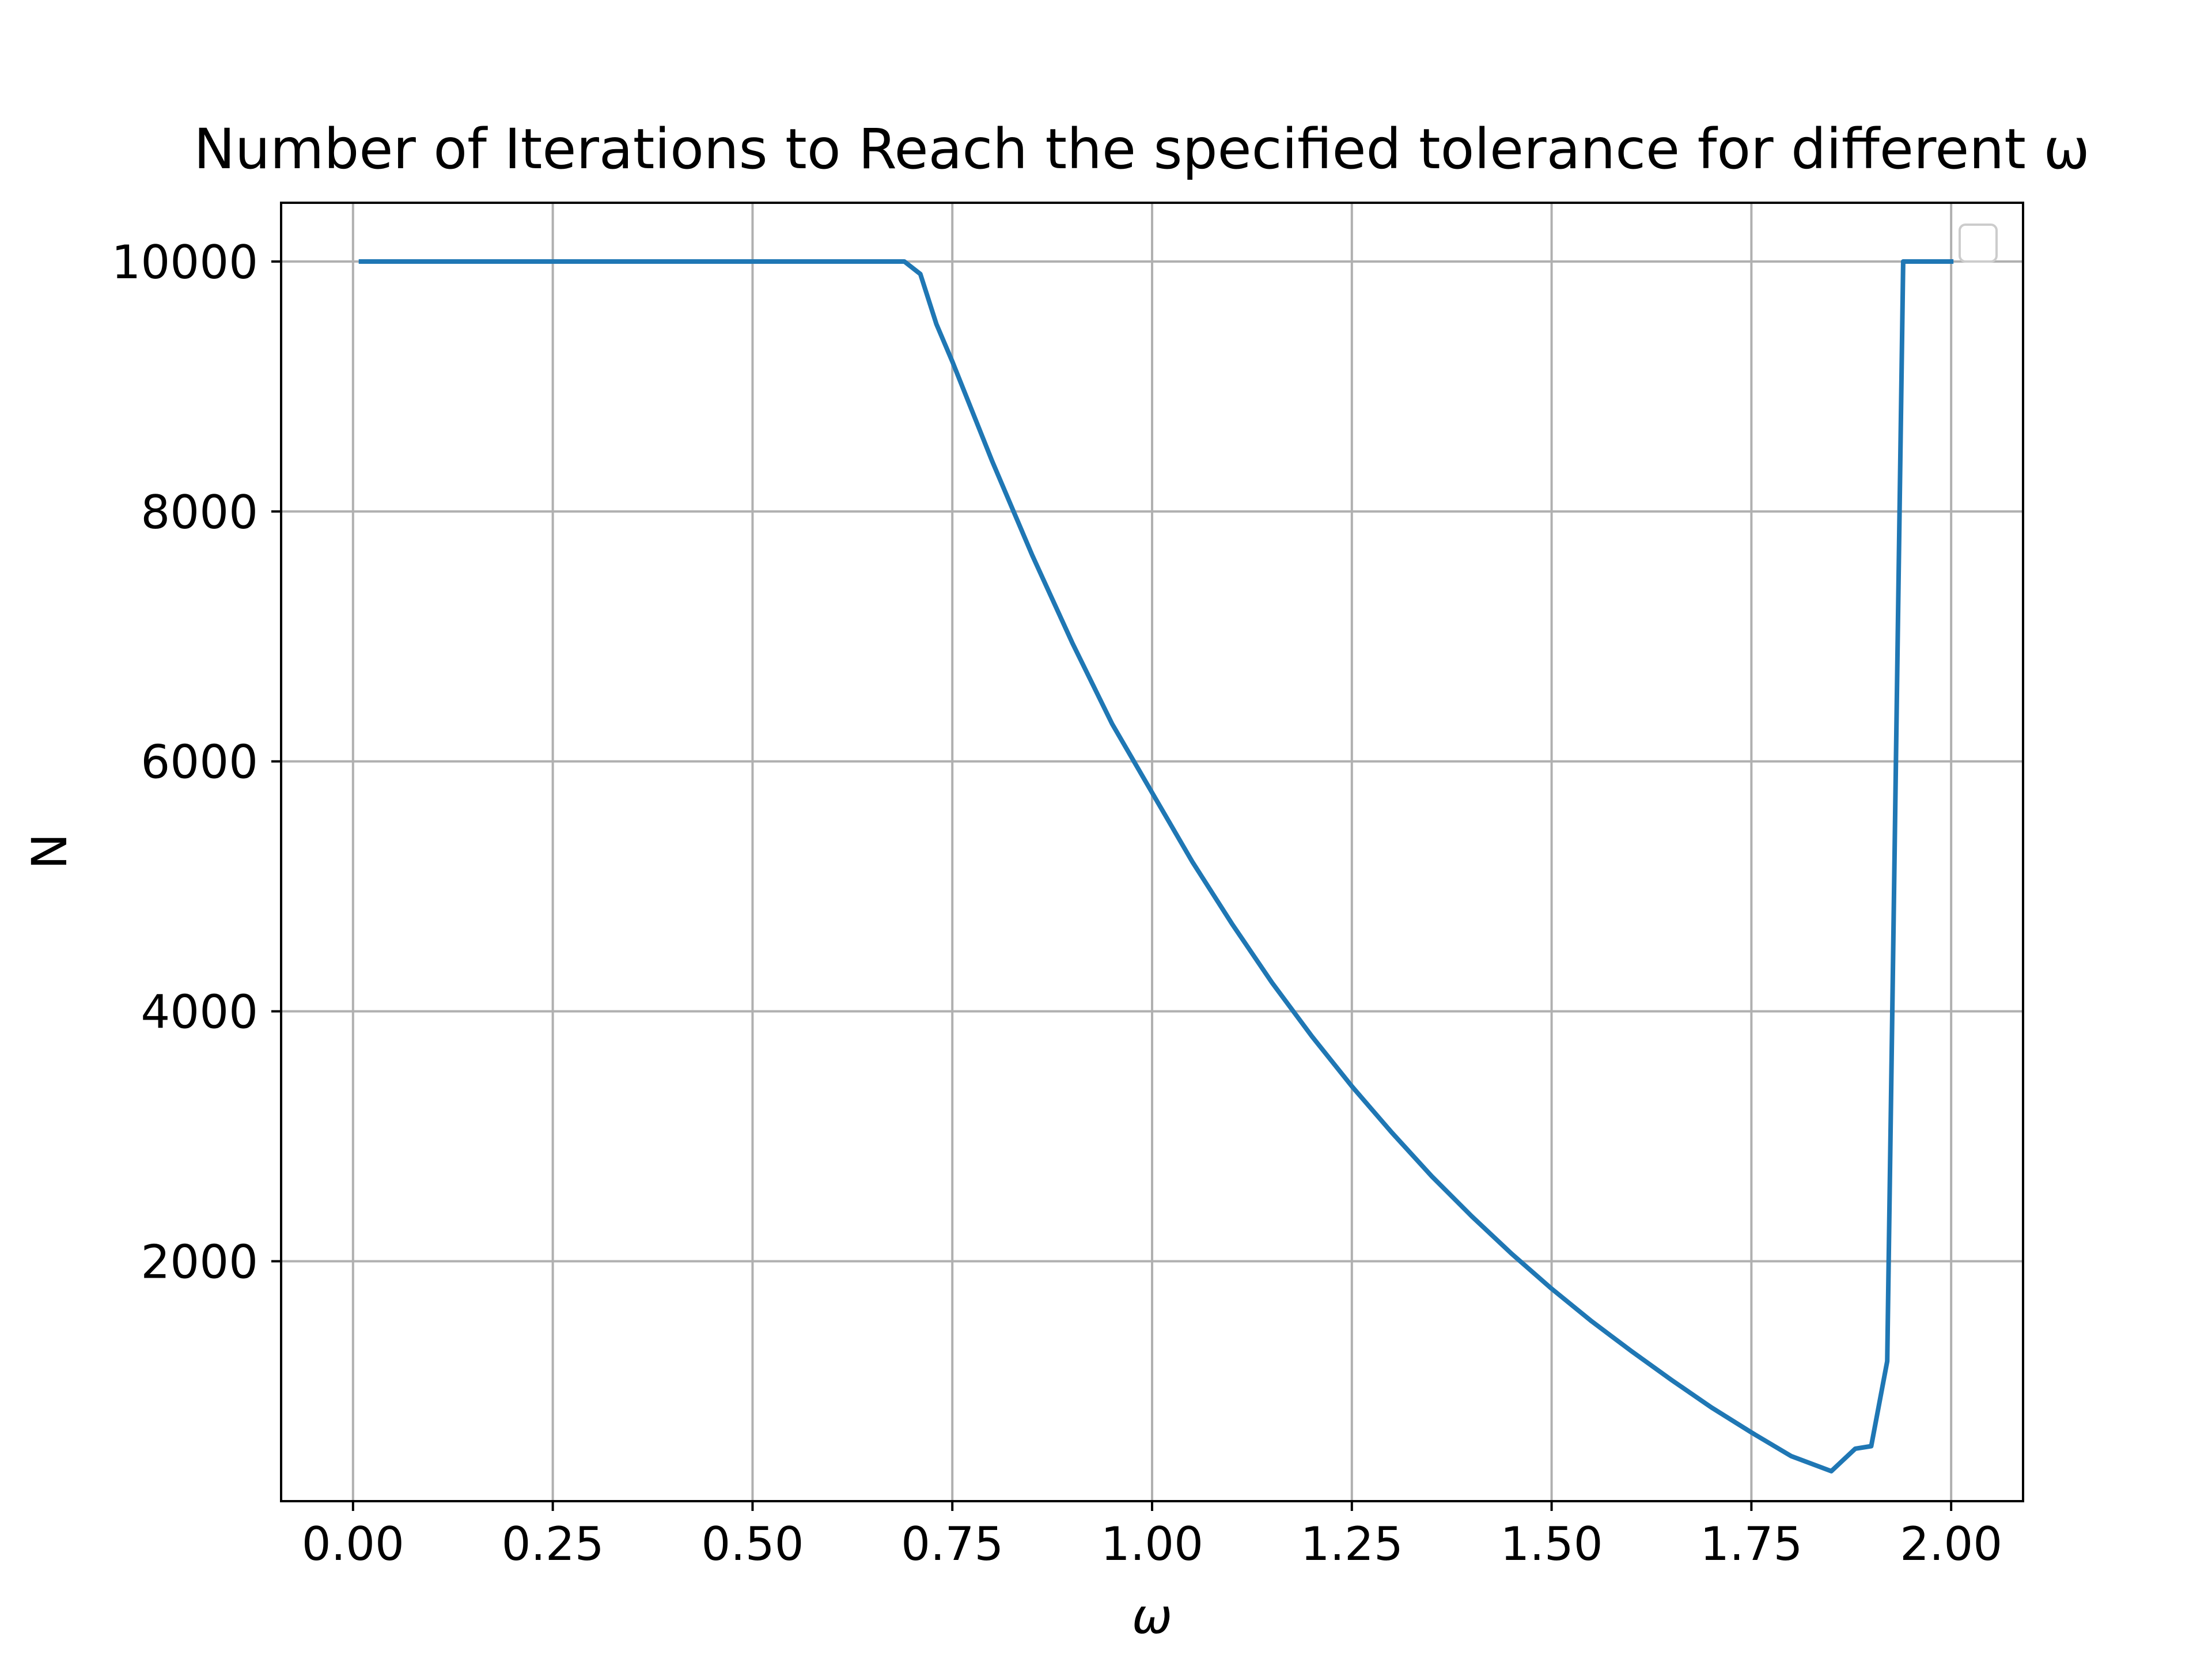  Describe the element at coordinates (952, 1544) in the screenshot. I see `x-tick-label: 0.75` at that location.